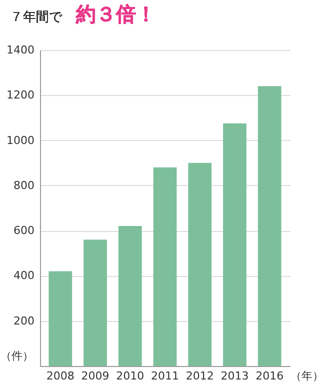 The image size is (325, 386). What do you see at coordinates (20, 95) in the screenshot?
I see `y-tick-label: 1200` at bounding box center [20, 95].